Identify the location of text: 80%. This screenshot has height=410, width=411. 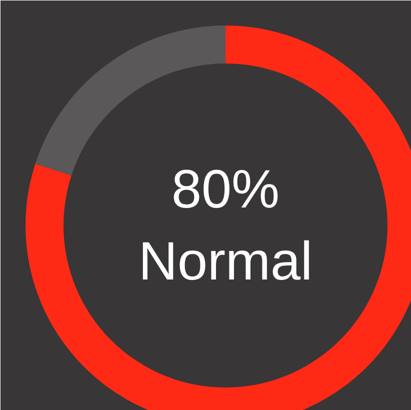
(225, 190).